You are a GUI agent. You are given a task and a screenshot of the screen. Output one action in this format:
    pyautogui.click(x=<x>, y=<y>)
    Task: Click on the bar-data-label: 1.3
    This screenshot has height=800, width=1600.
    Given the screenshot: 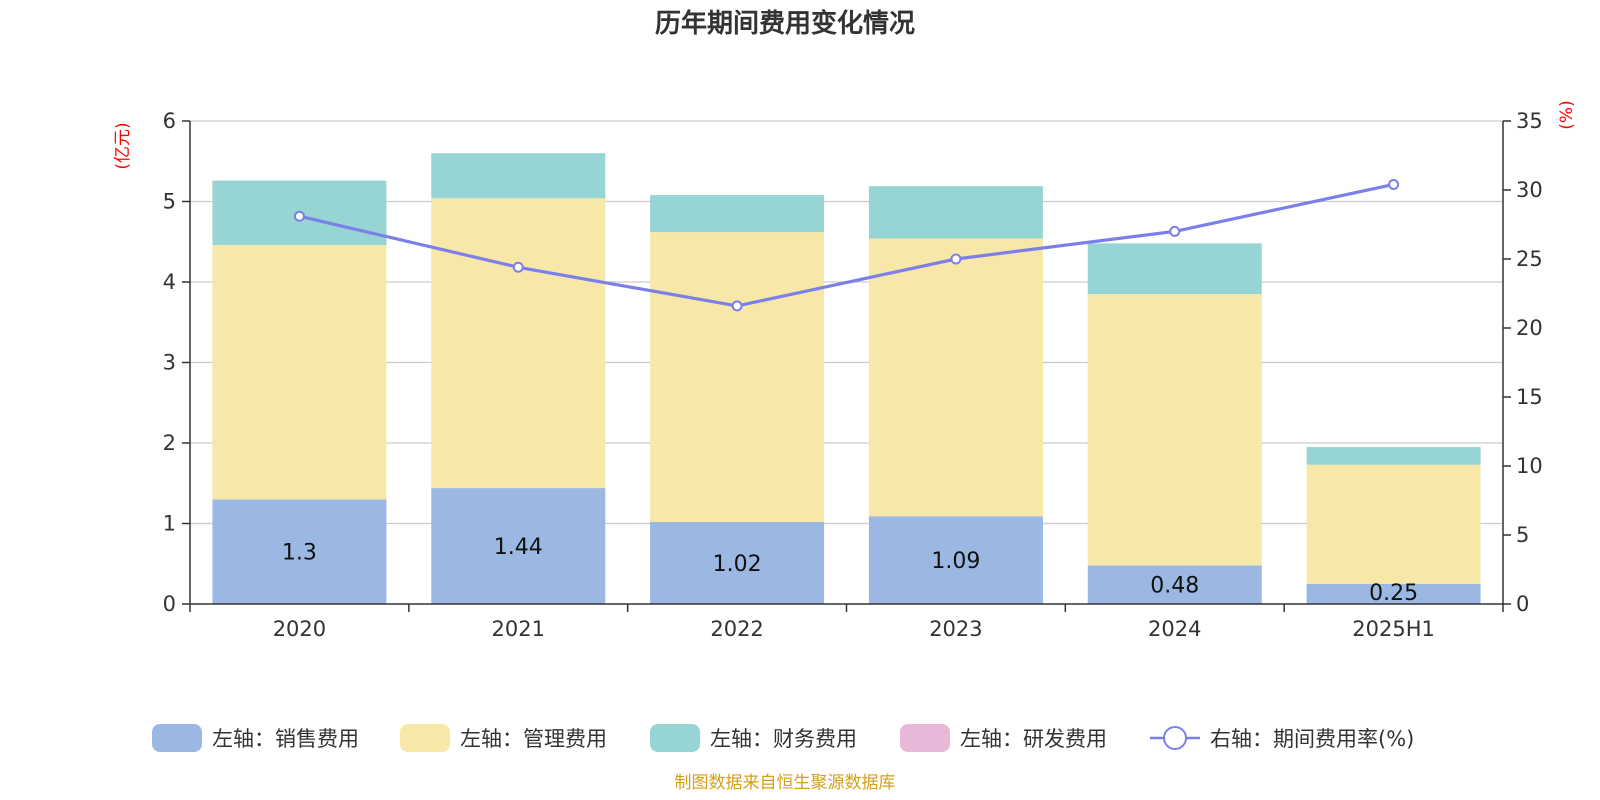 What is the action you would take?
    pyautogui.click(x=299, y=553)
    